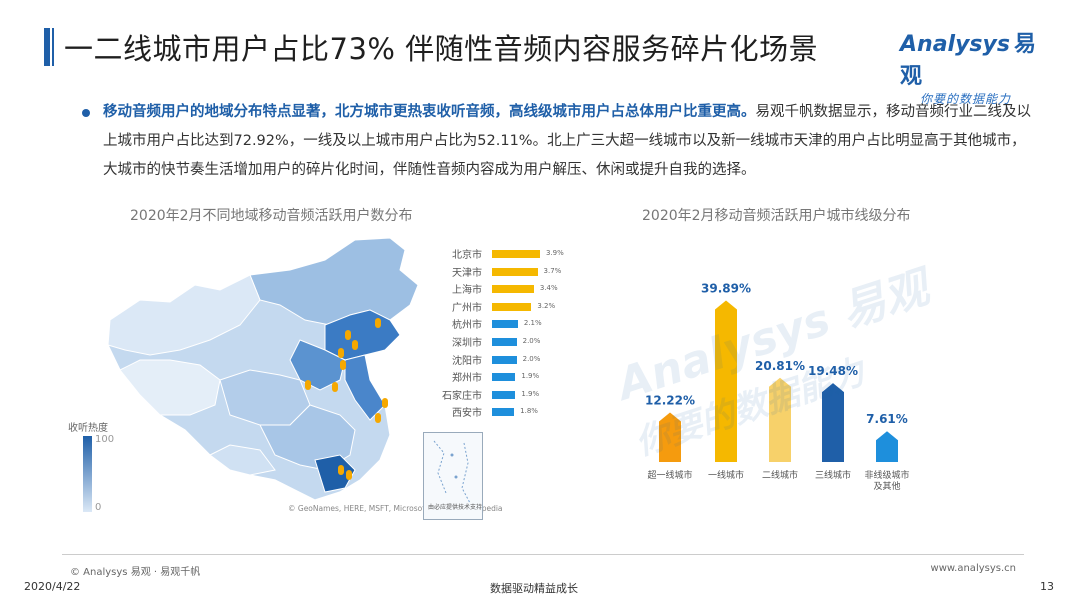 The width and height of the screenshot is (1080, 608). What do you see at coordinates (455, 507) in the screenshot?
I see `inset-label: 由必应提供技术支持` at bounding box center [455, 507].